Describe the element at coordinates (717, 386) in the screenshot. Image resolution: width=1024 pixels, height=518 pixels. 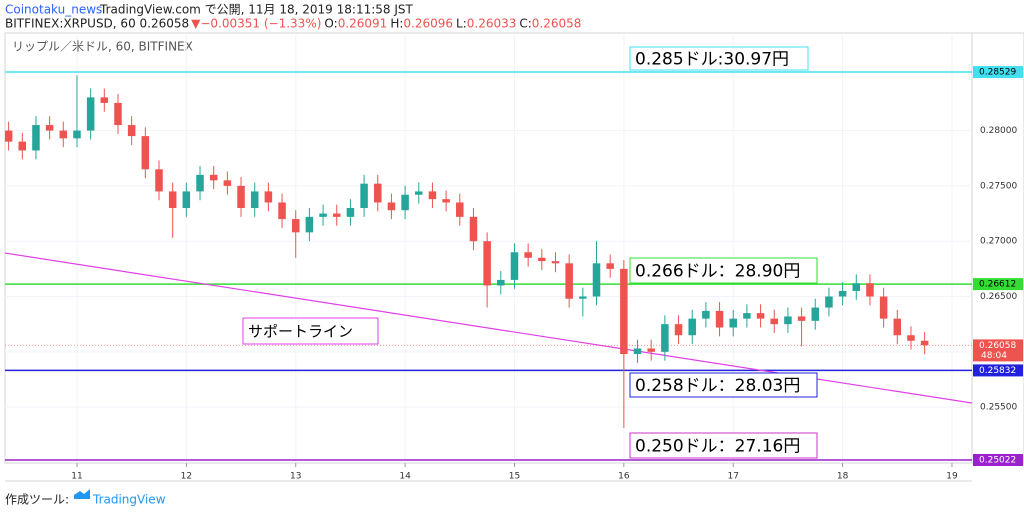
I see `annotation-text: 0.258ドル：28.03円` at that location.